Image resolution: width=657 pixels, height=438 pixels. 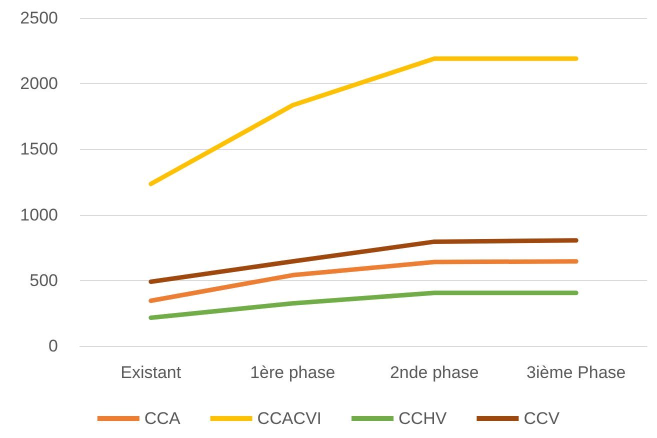 What do you see at coordinates (39, 84) in the screenshot?
I see `y-tick-label: 2000` at bounding box center [39, 84].